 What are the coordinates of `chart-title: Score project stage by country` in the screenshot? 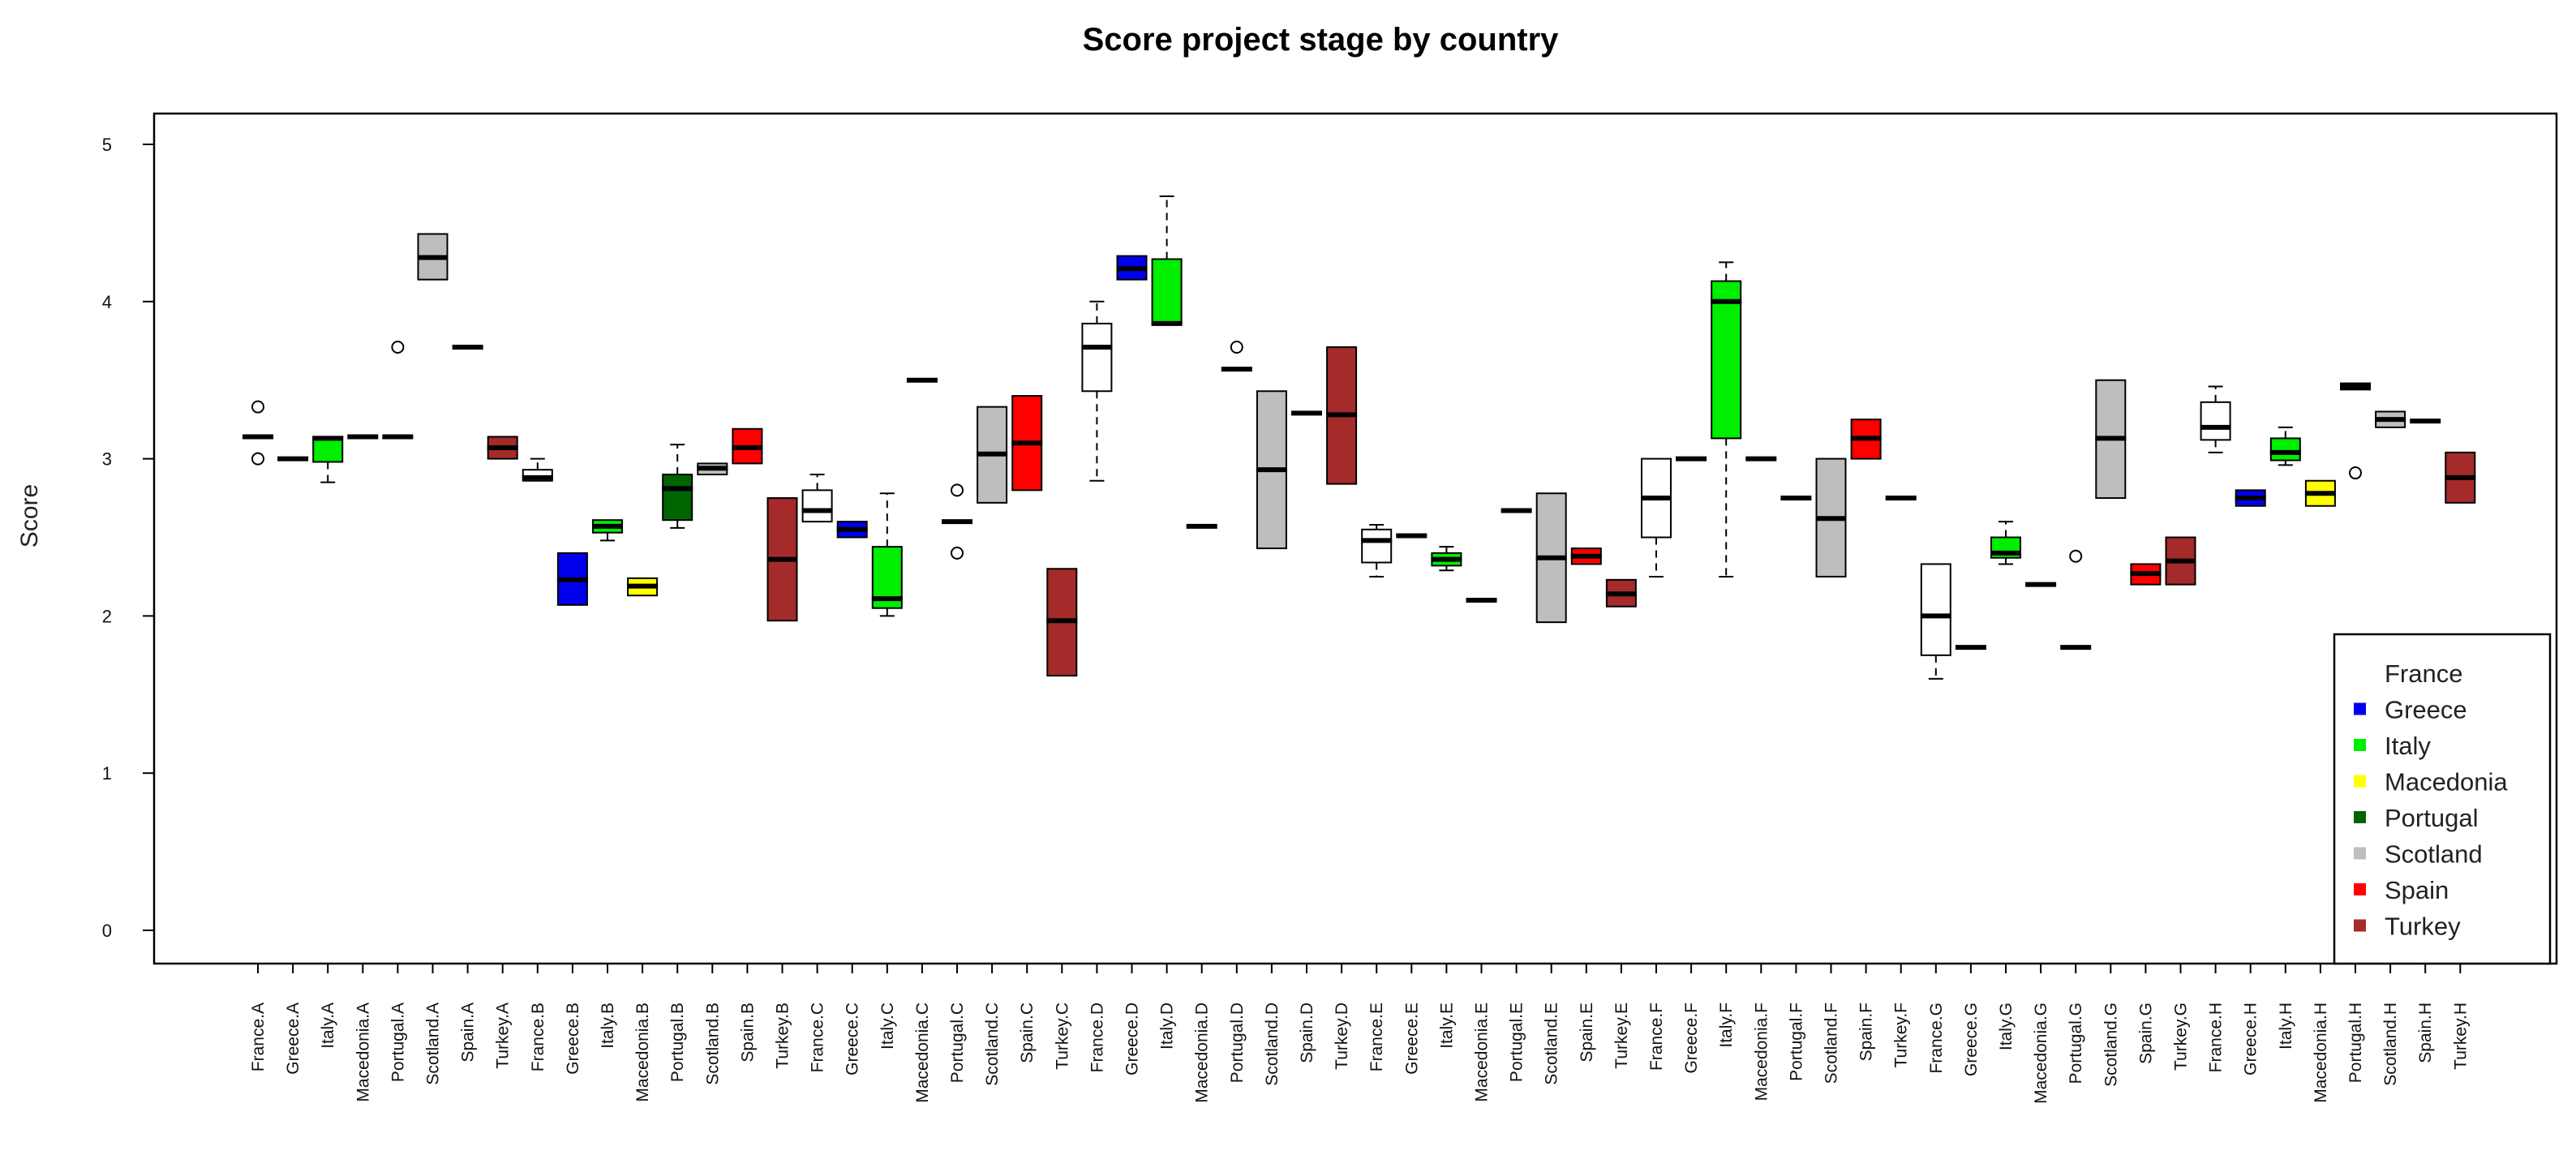 It's located at (1321, 40).